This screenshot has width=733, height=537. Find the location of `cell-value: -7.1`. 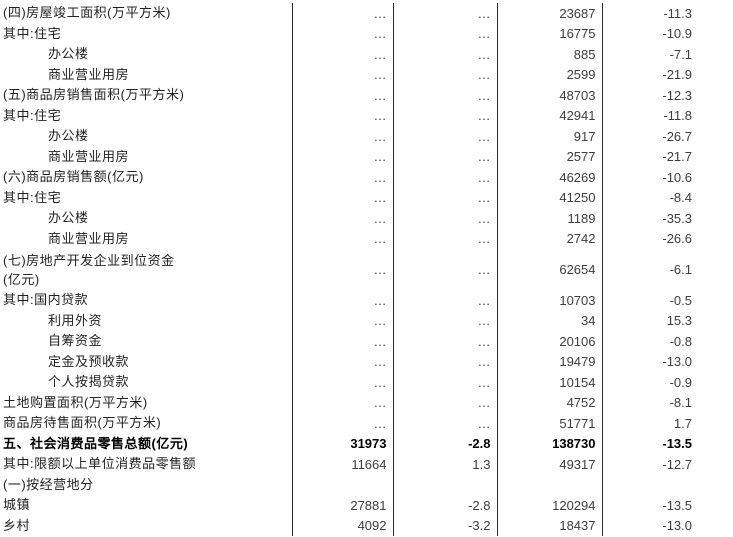

cell-value: -7.1 is located at coordinates (667, 54).